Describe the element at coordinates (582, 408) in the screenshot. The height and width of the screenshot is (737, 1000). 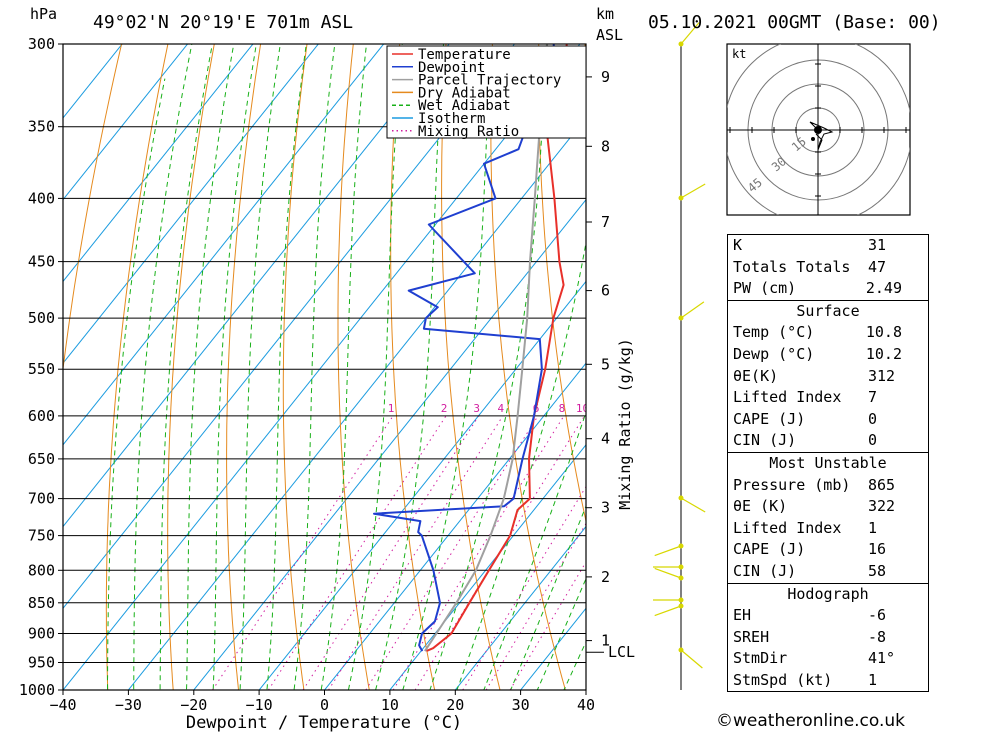
I see `mixing-ratio-label: 10` at that location.